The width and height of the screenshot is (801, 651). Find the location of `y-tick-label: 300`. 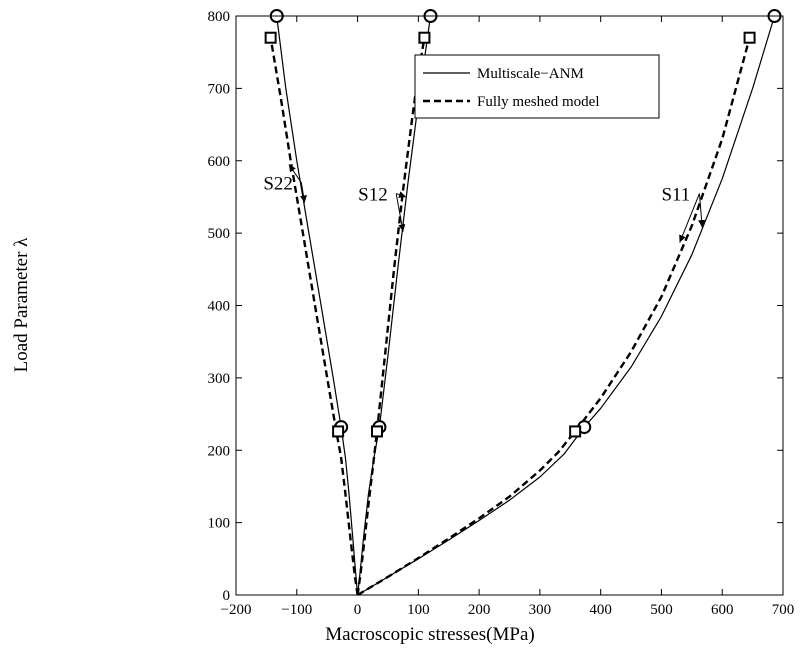

y-tick-label: 300 is located at coordinates (219, 379).